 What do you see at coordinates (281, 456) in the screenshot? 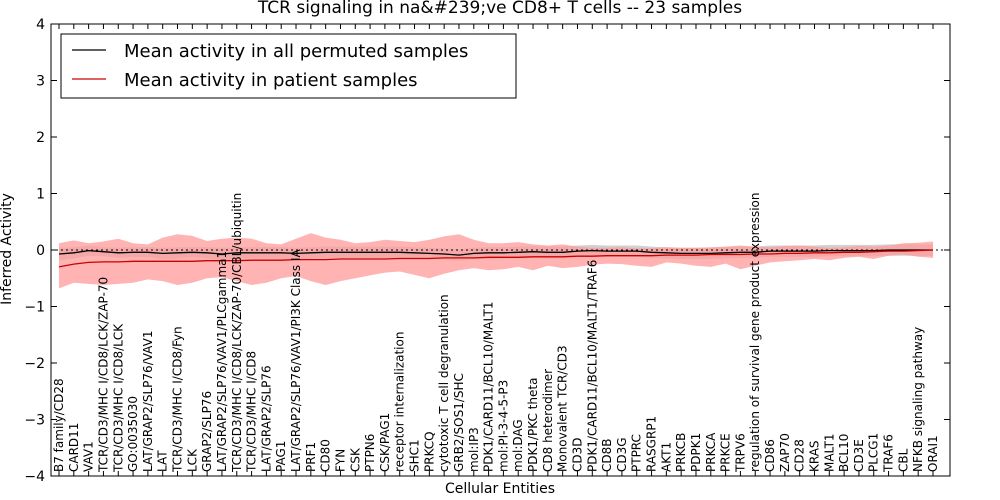
I see `category-label: PAG1` at bounding box center [281, 456].